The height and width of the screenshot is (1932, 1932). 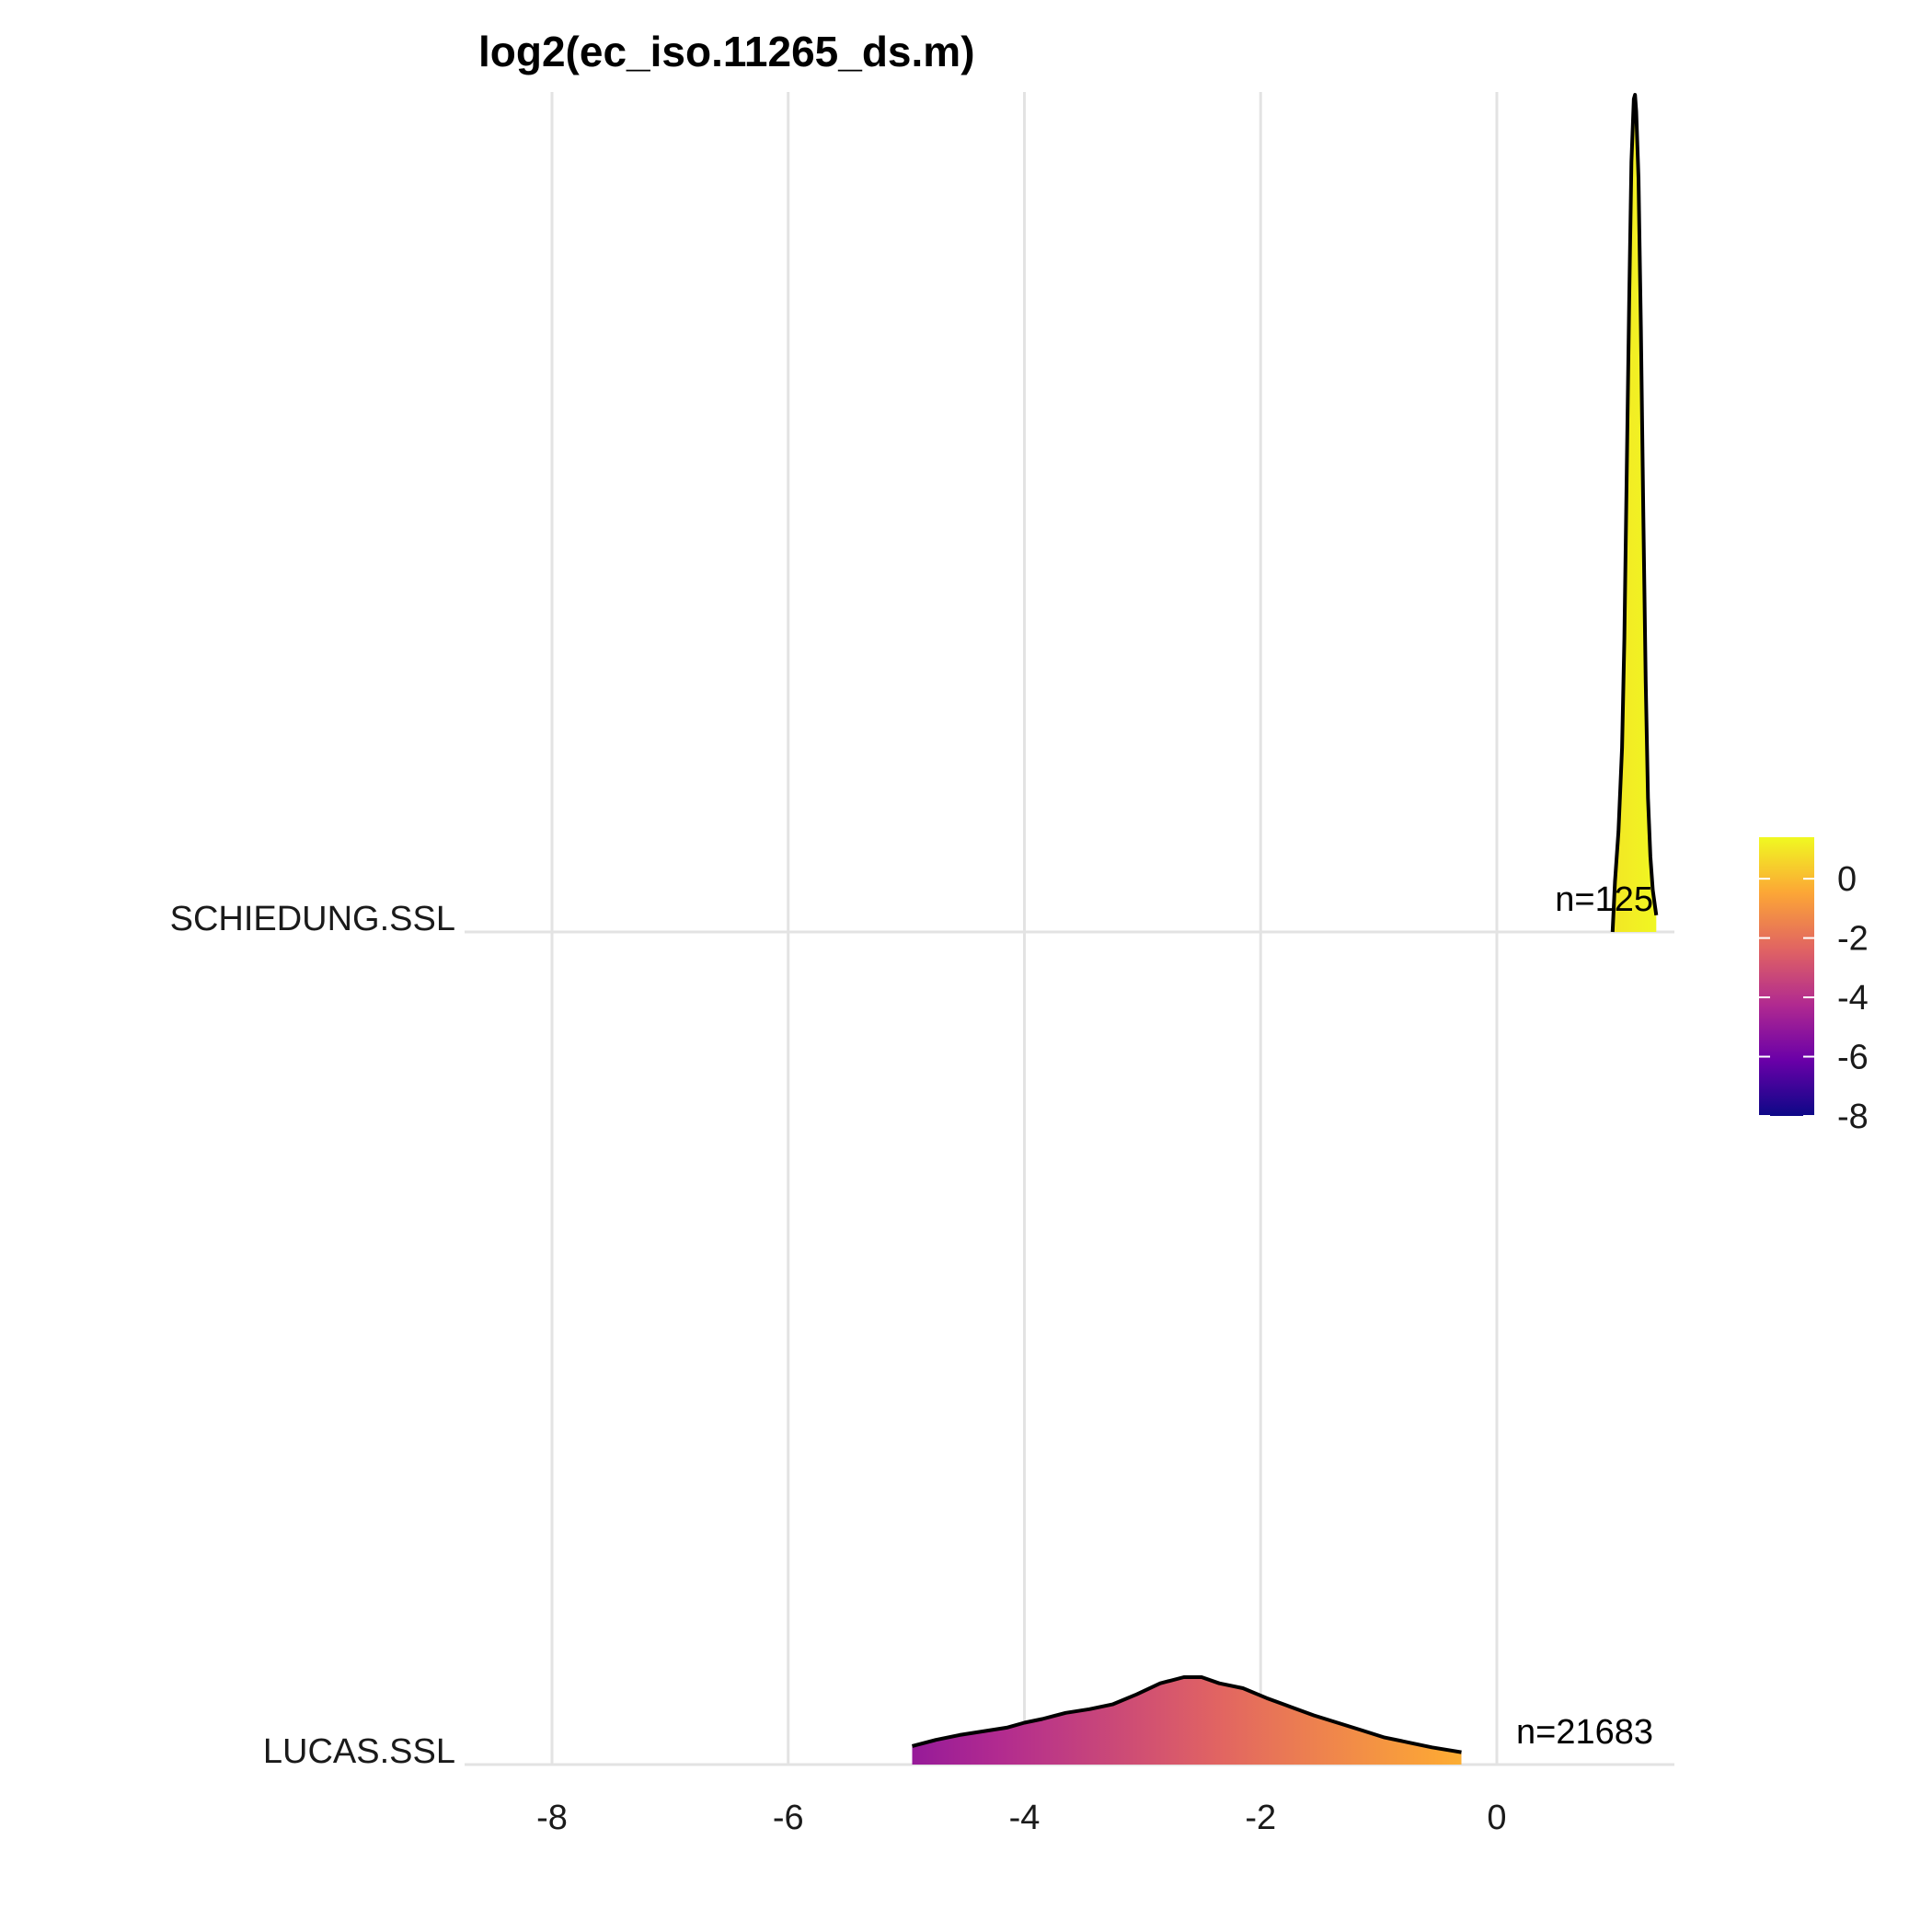 I want to click on density-area-lucas-ssl, so click(x=1187, y=1721).